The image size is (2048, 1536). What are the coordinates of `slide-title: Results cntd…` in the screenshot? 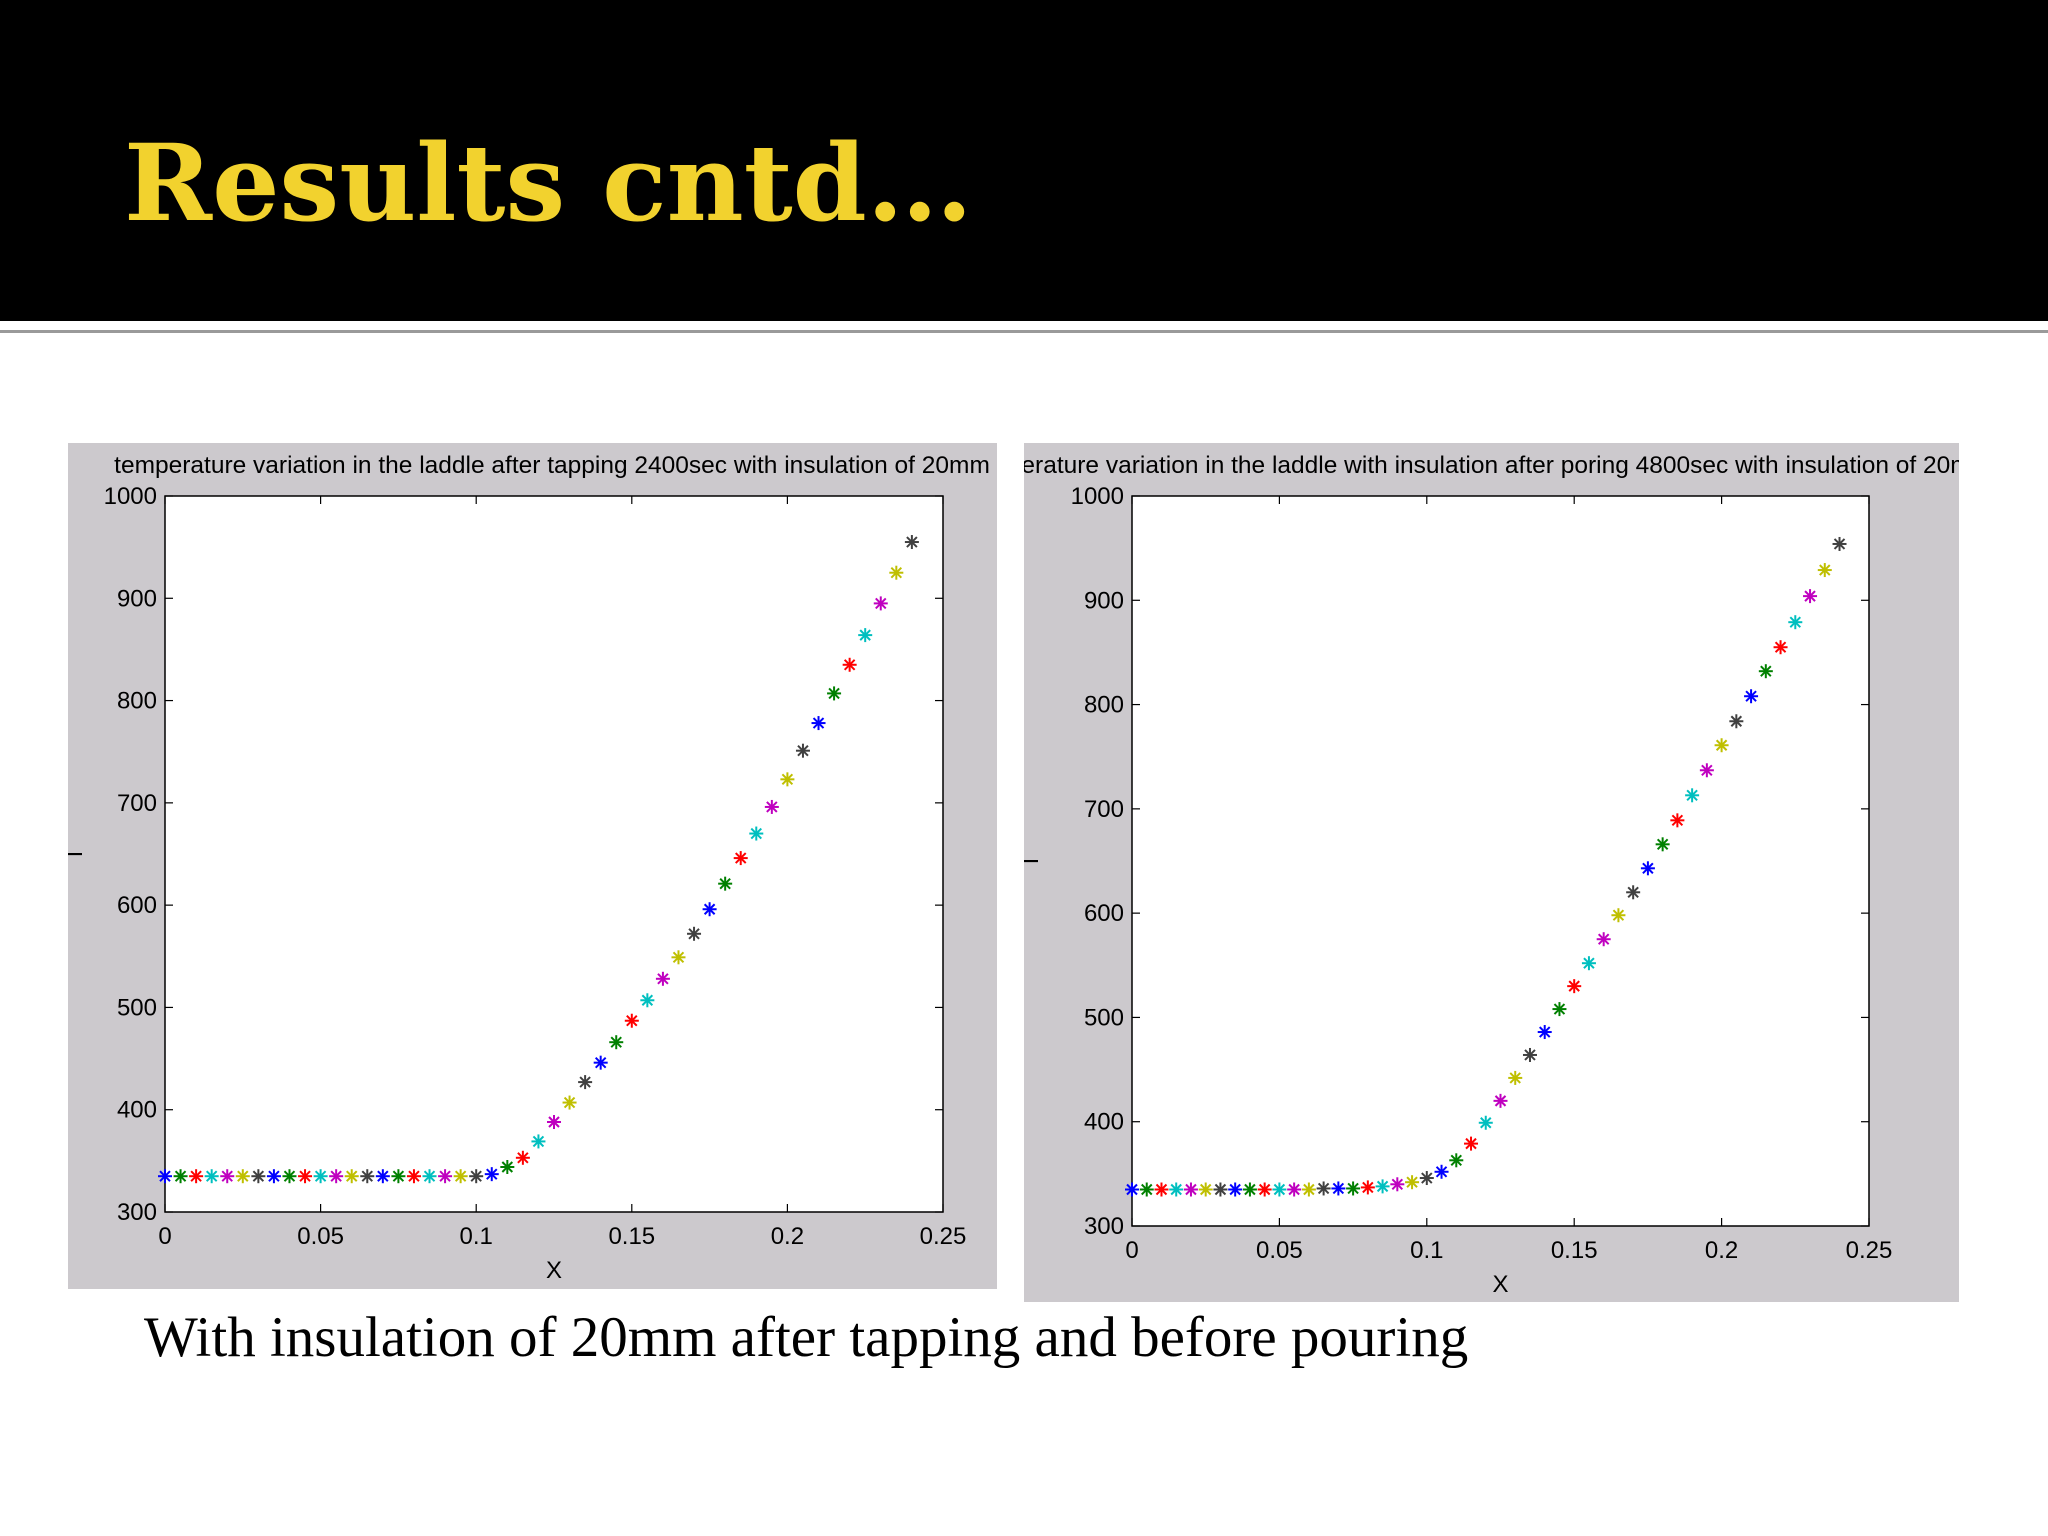 It's located at (548, 182).